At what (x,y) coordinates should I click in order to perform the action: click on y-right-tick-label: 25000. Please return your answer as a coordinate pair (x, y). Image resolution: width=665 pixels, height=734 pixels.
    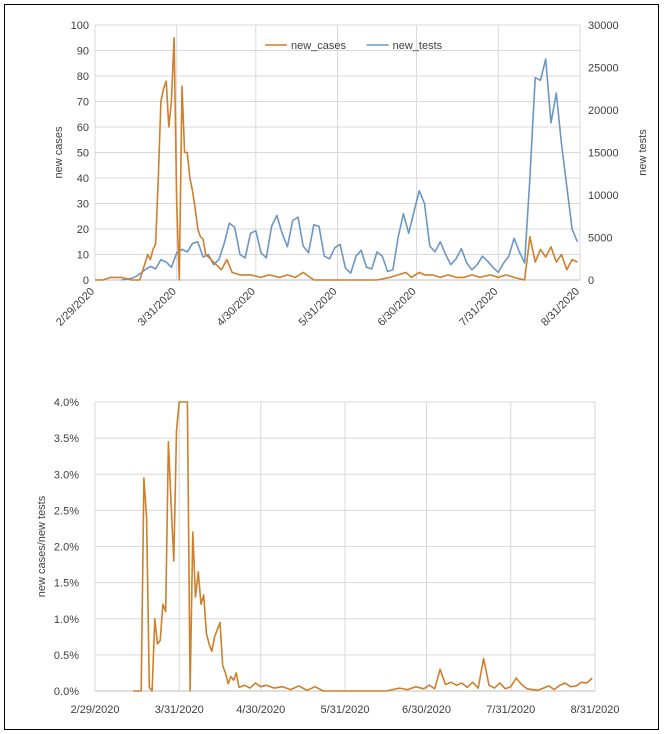
    Looking at the image, I should click on (603, 69).